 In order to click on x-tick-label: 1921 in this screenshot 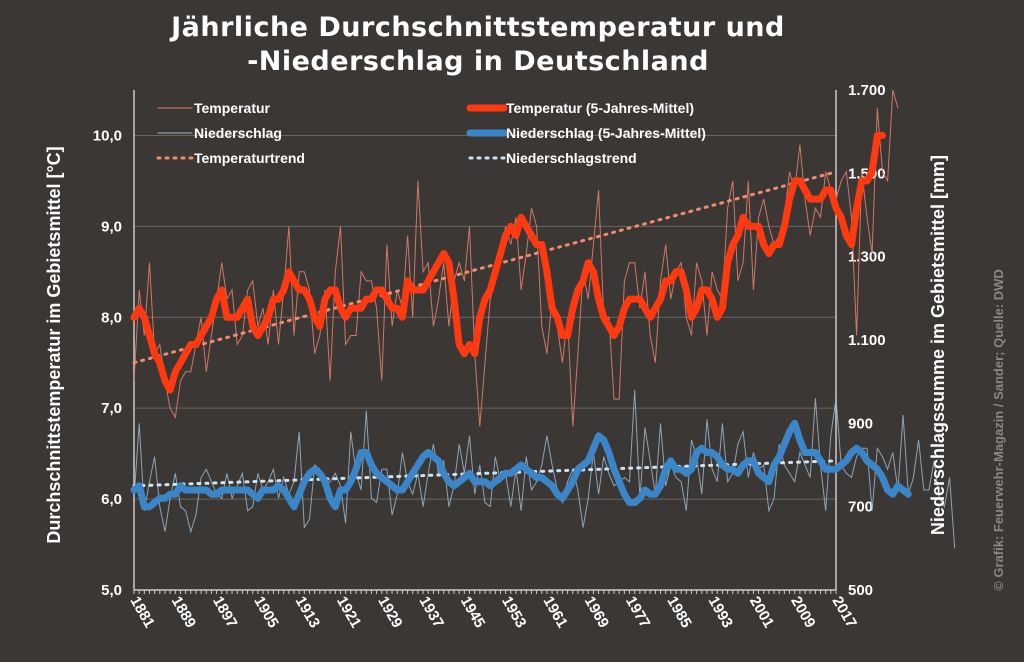, I will do `click(348, 612)`.